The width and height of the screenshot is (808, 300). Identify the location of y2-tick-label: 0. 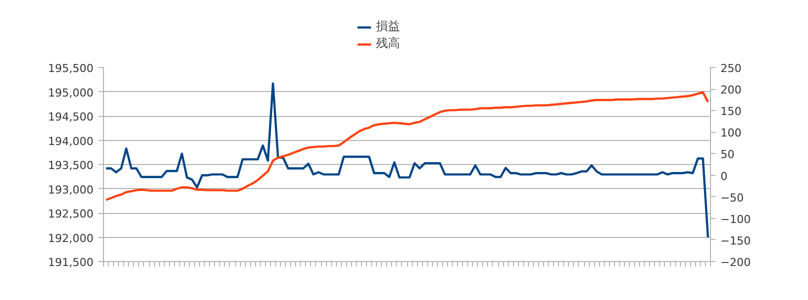
(724, 176).